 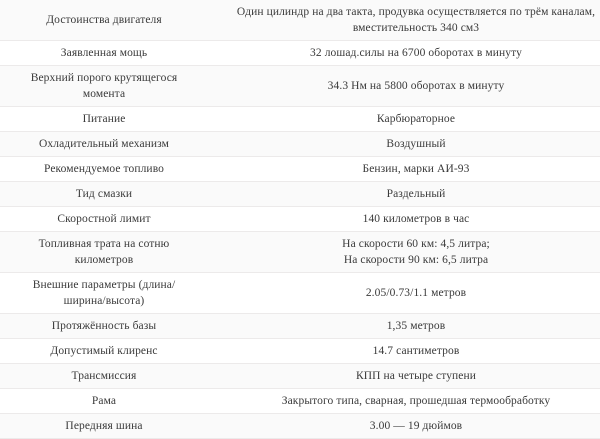 I want to click on spec-label-cell: Питание, so click(x=104, y=119).